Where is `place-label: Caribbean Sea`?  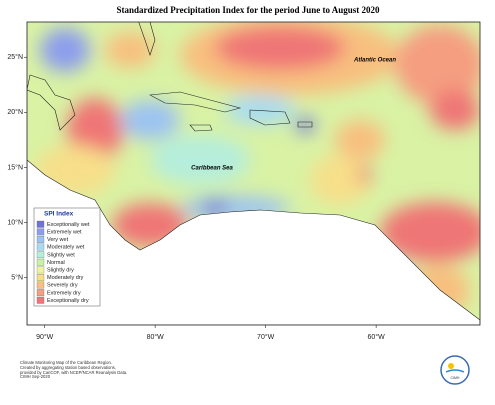
place-label: Caribbean Sea is located at coordinates (212, 169).